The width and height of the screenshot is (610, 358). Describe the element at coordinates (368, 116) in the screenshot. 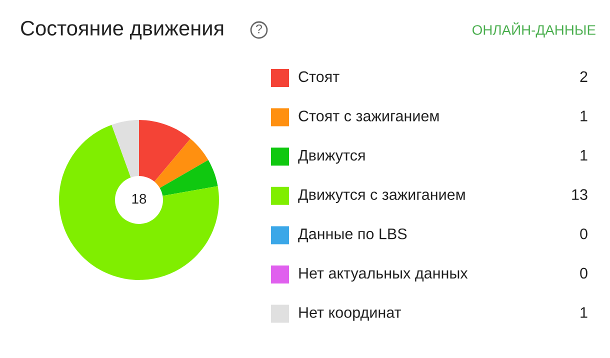

I see `legend-label: Стоят с зажиганием` at that location.